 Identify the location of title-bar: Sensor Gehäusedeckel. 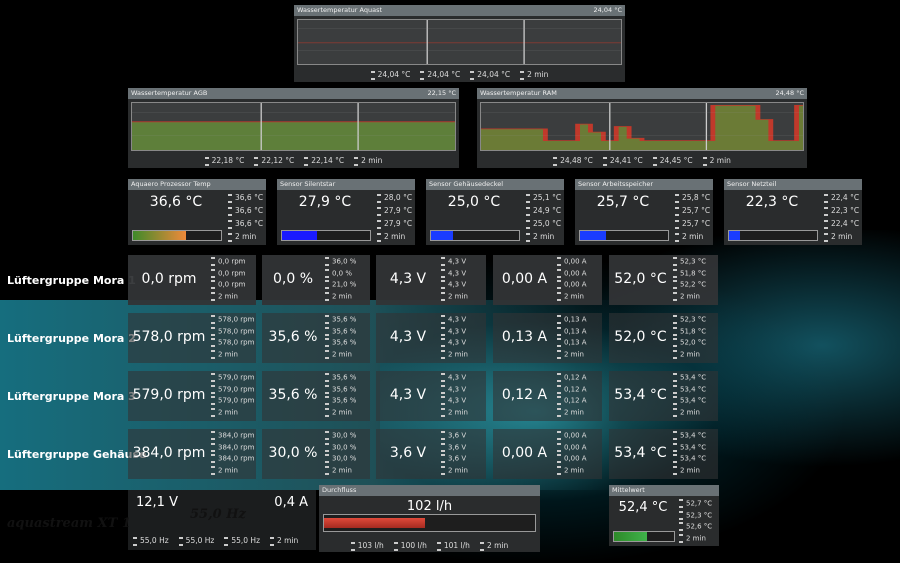
(495, 184).